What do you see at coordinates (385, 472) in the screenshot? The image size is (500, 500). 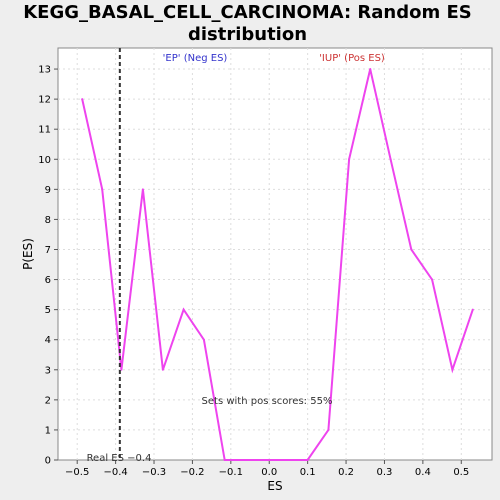 I see `x-tick-label: 0.3` at bounding box center [385, 472].